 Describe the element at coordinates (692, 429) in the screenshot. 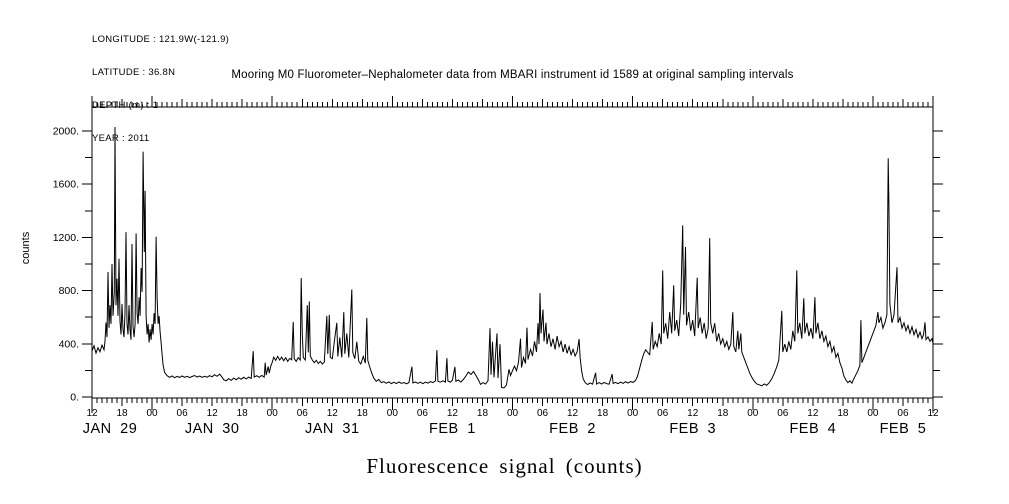

I see `x-date-label: FEB 3` at that location.